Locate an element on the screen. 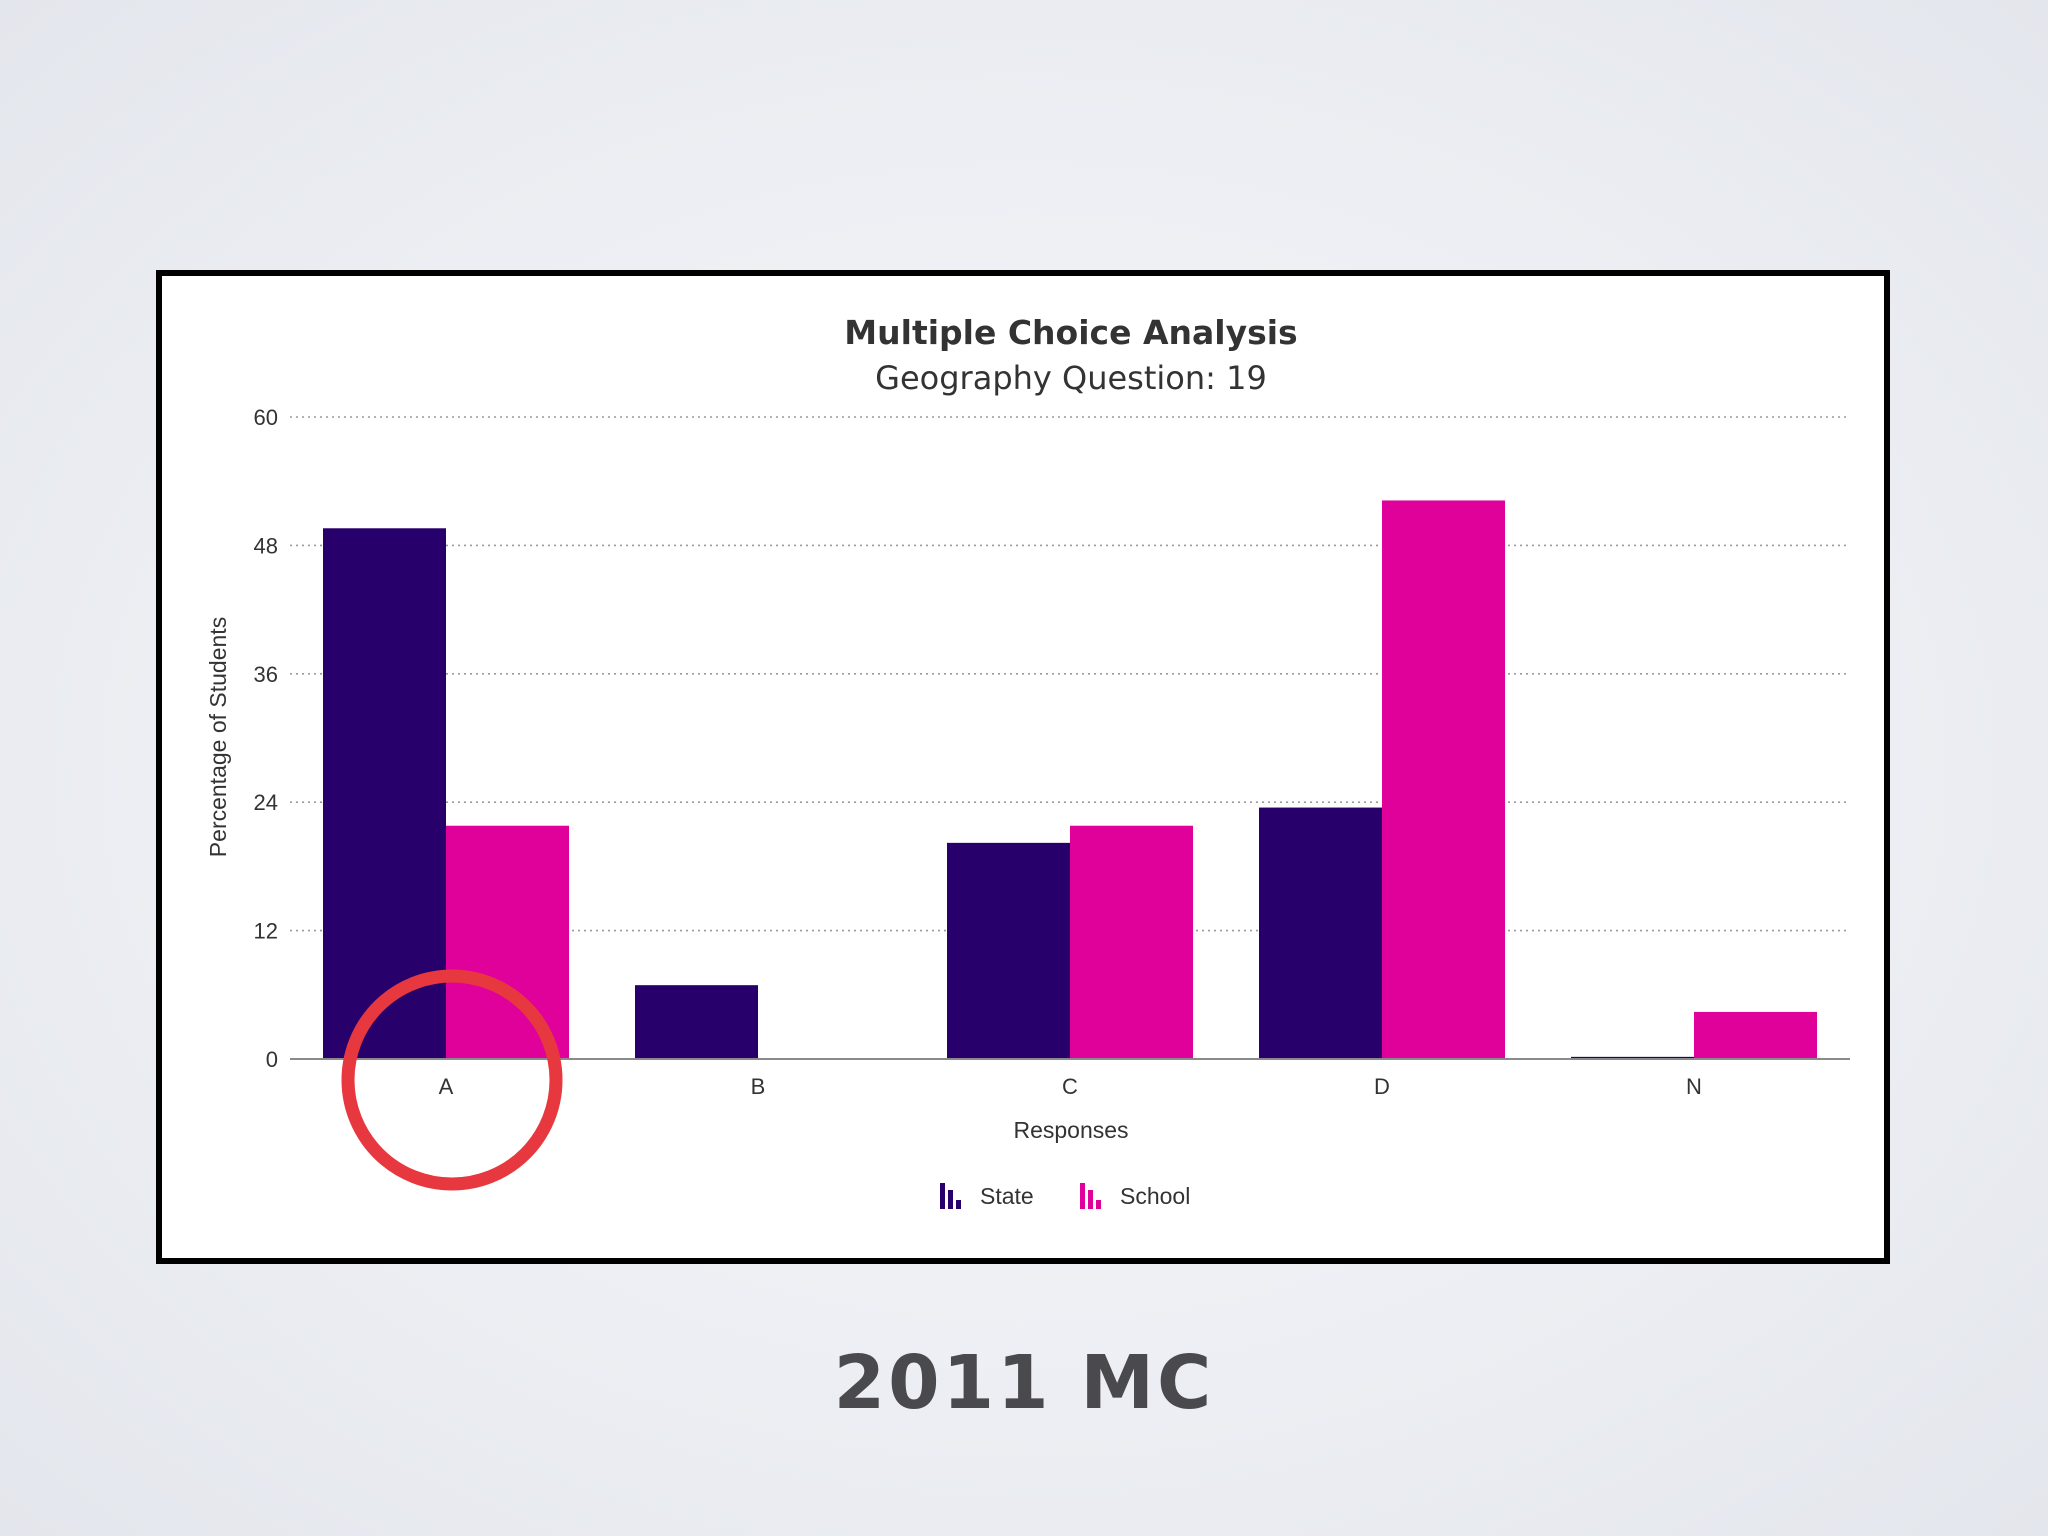  legend-item-school: School is located at coordinates (1135, 1196).